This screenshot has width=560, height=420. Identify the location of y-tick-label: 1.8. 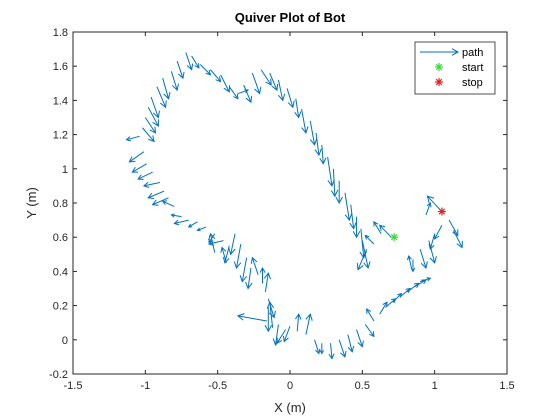
(60, 33).